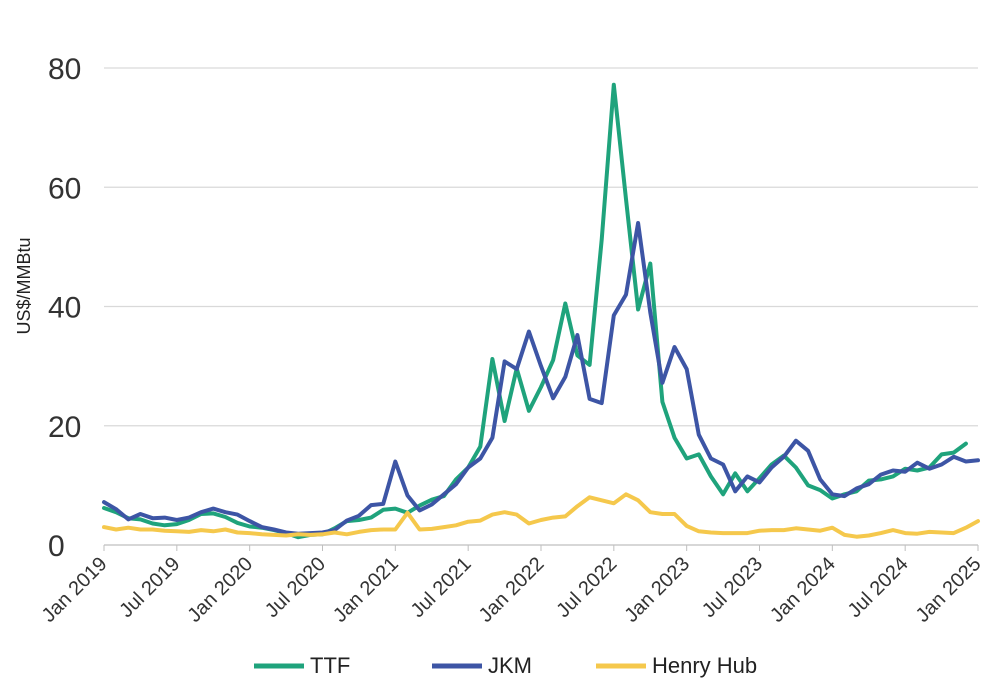 Image resolution: width=1004 pixels, height=700 pixels. I want to click on y-tick-label: 60, so click(64, 188).